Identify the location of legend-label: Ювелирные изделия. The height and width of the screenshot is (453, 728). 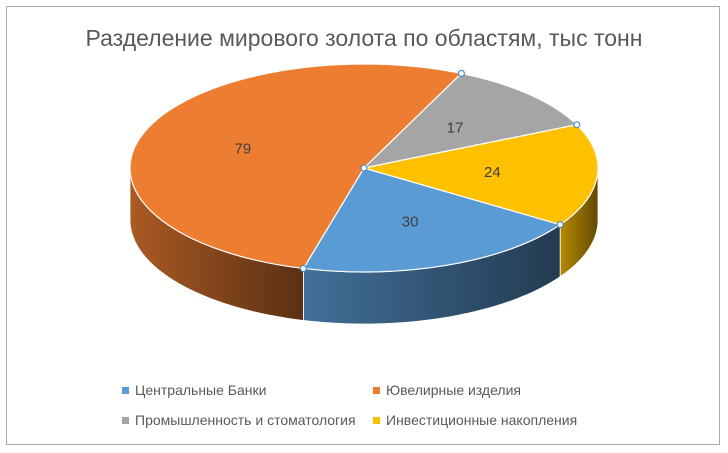
(453, 390).